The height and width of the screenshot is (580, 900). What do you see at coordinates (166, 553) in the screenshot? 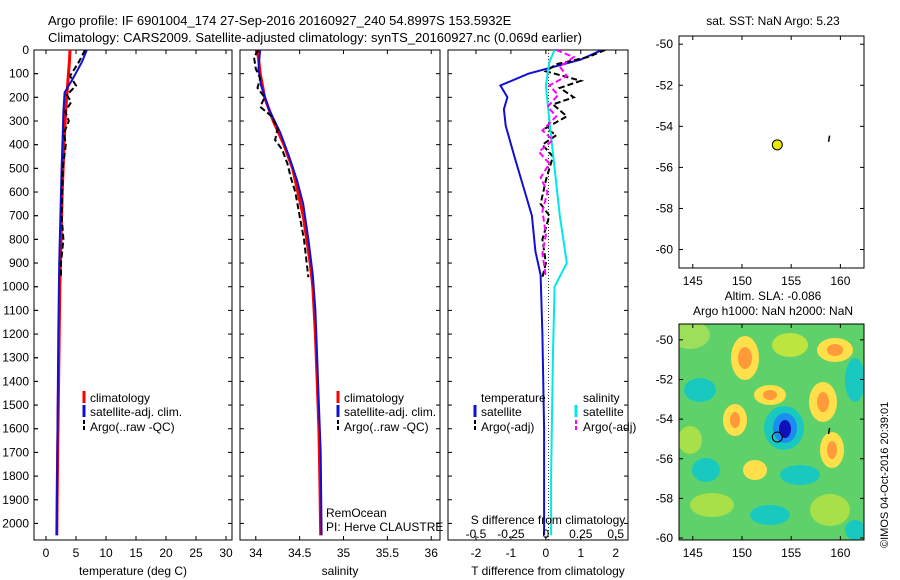
I see `x-tick-label: 20` at bounding box center [166, 553].